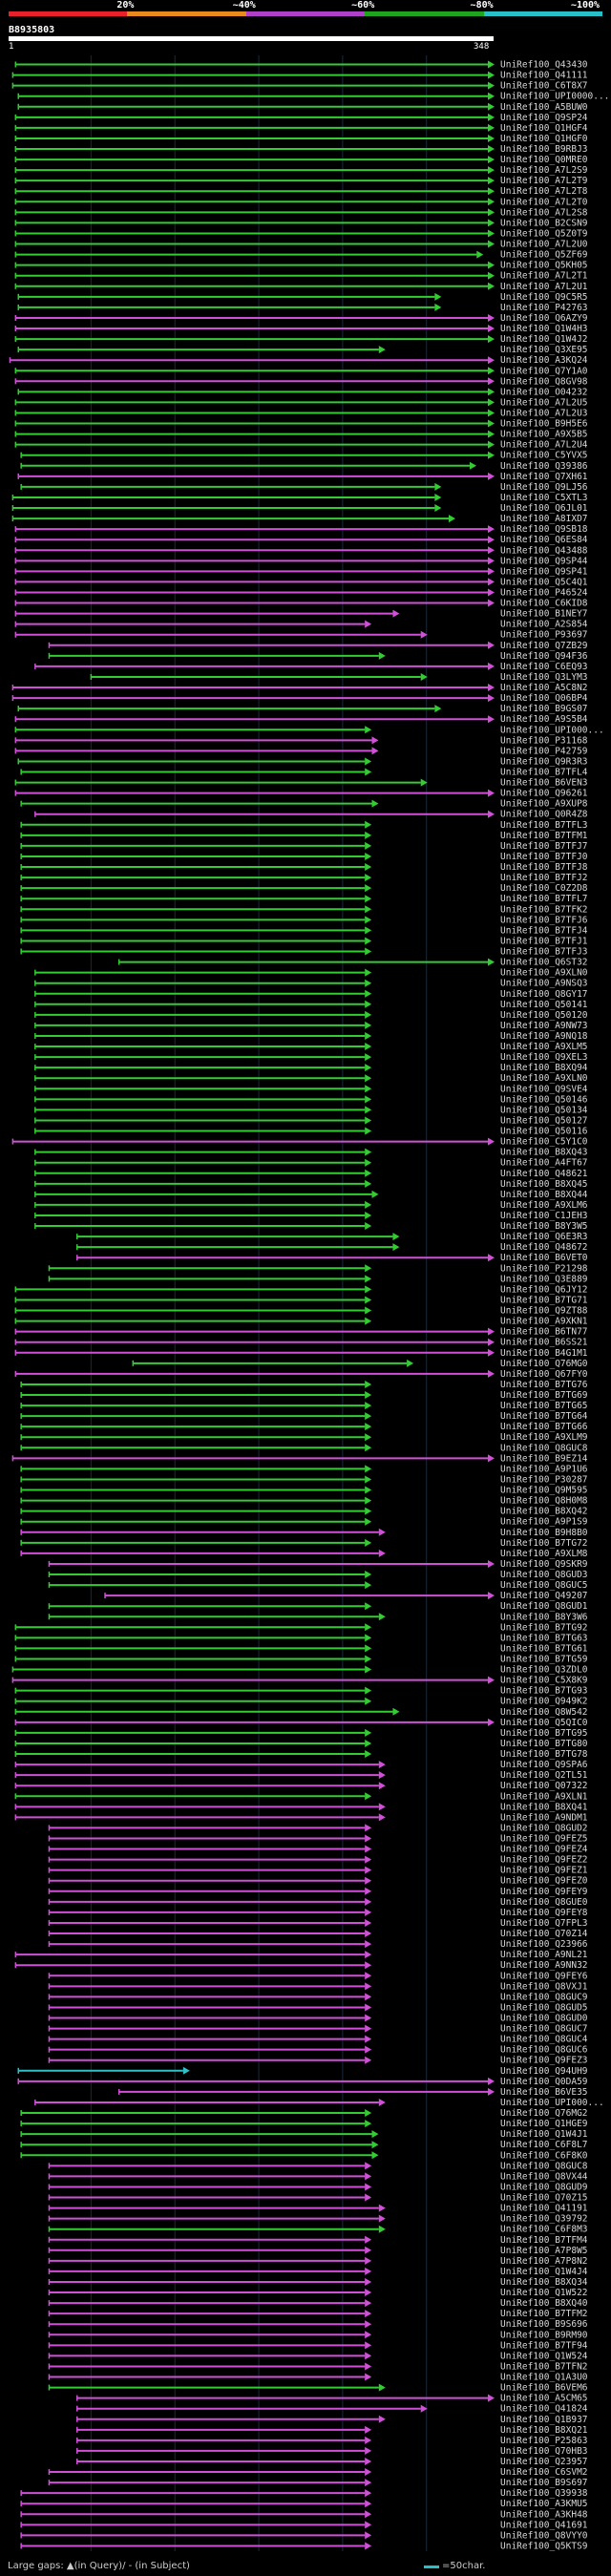 Image resolution: width=611 pixels, height=2576 pixels. Describe the element at coordinates (318, 2187) in the screenshot. I see `hit-row: UniRef100_Q8GUD9` at that location.